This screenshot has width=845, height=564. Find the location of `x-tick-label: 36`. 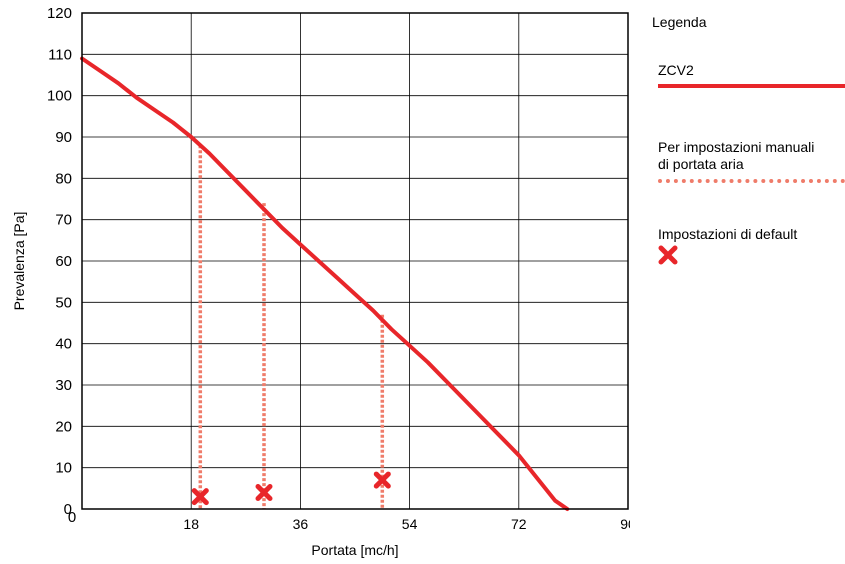

x-tick-label: 36 is located at coordinates (301, 524).